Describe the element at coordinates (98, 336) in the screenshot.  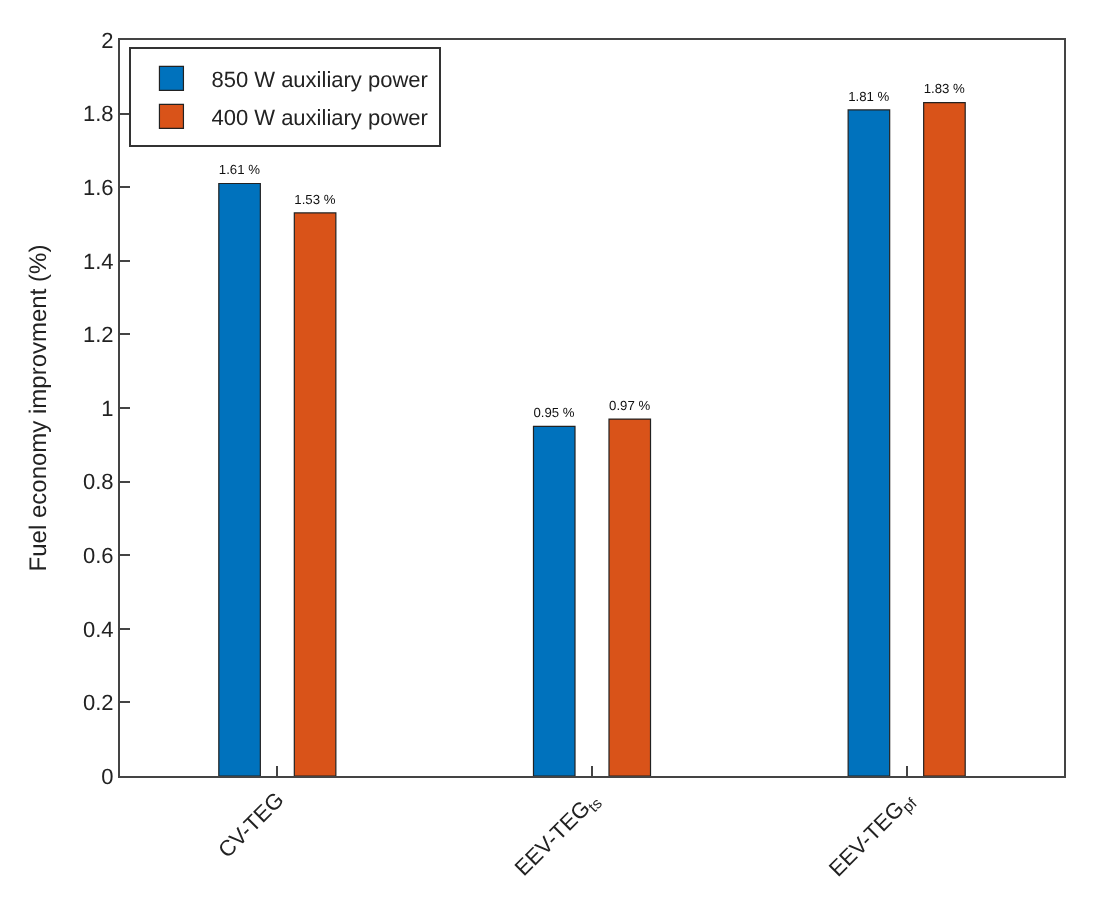
I see `y-tick-label: 1.2` at that location.